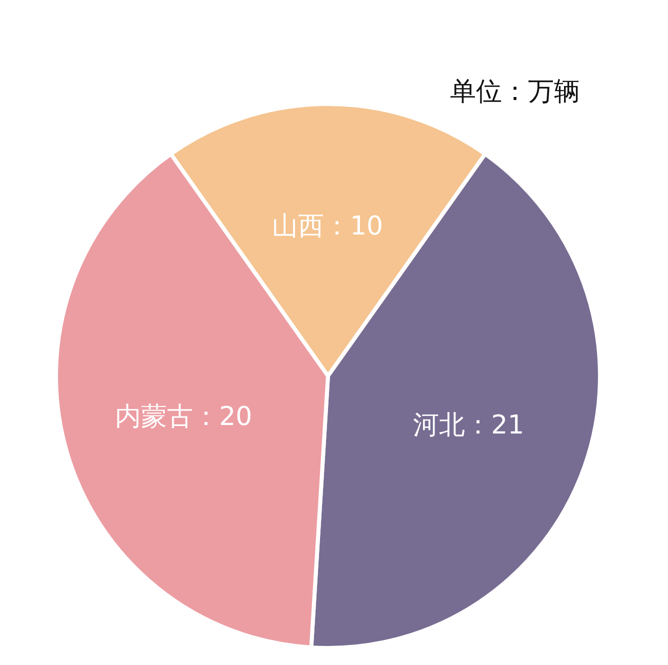  I want to click on data-label: ：21, so click(494, 425).